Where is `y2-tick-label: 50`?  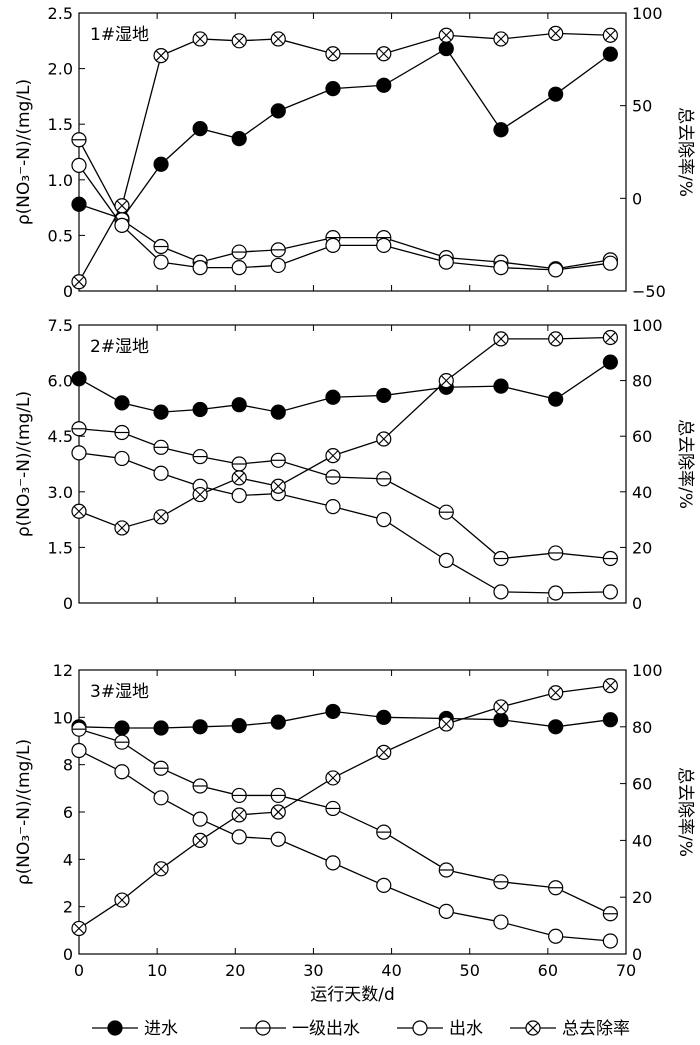 y2-tick-label: 50 is located at coordinates (642, 106).